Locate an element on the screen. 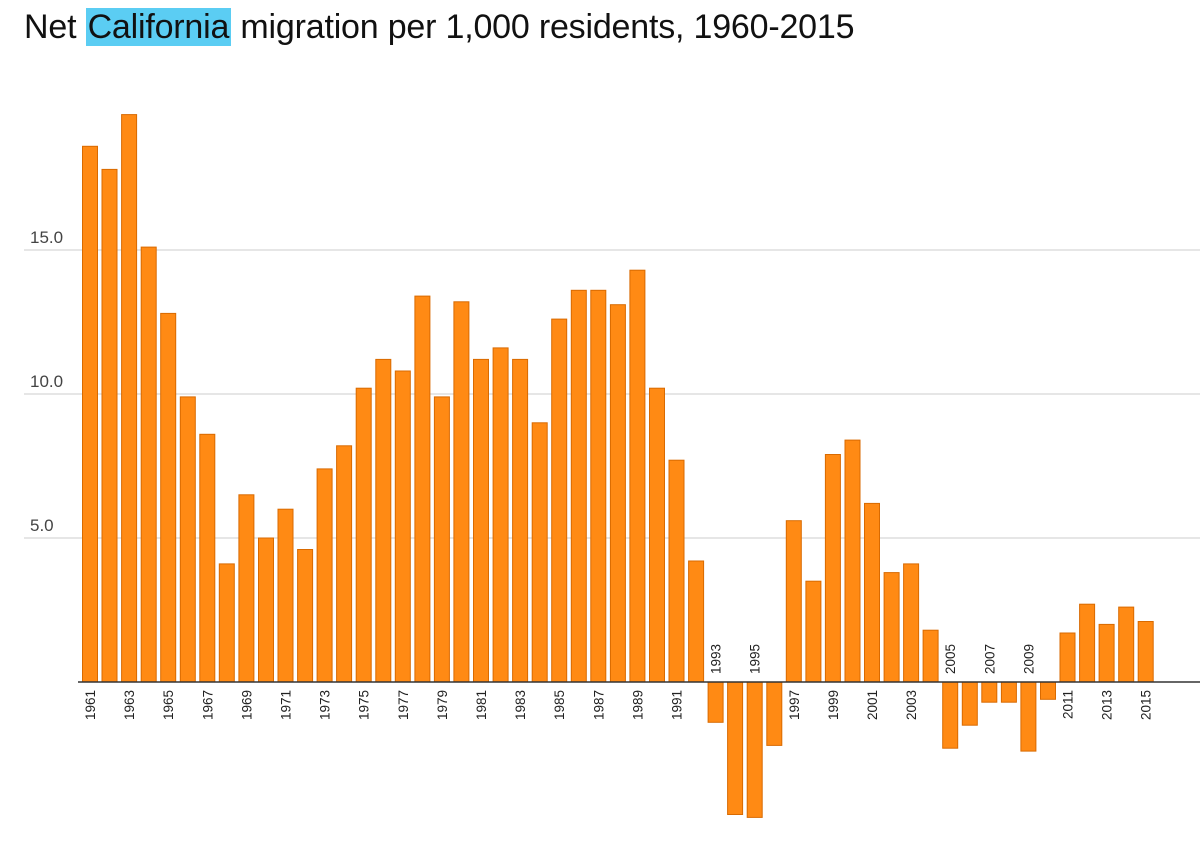  x-tick-label: 1971 is located at coordinates (286, 705).